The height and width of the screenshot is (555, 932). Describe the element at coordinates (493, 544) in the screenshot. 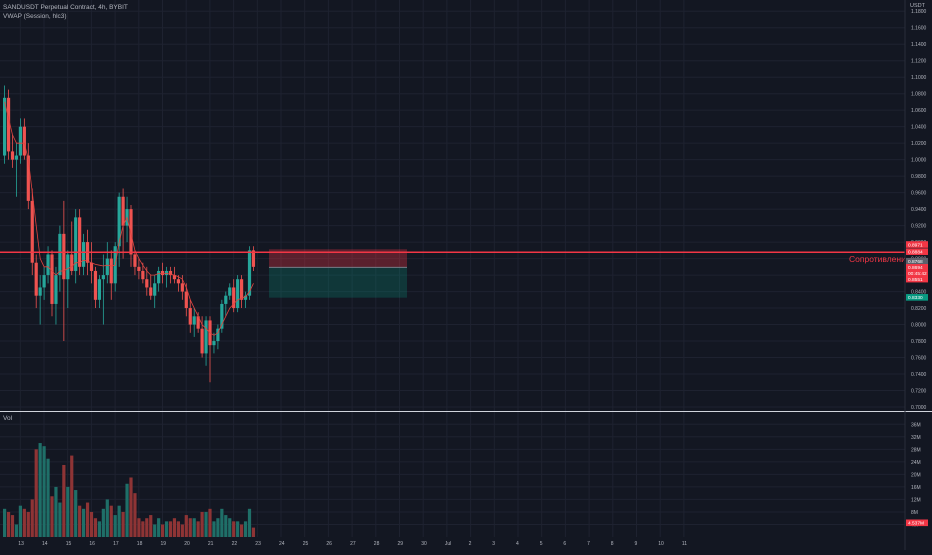

I see `time-tick-label: 3` at that location.